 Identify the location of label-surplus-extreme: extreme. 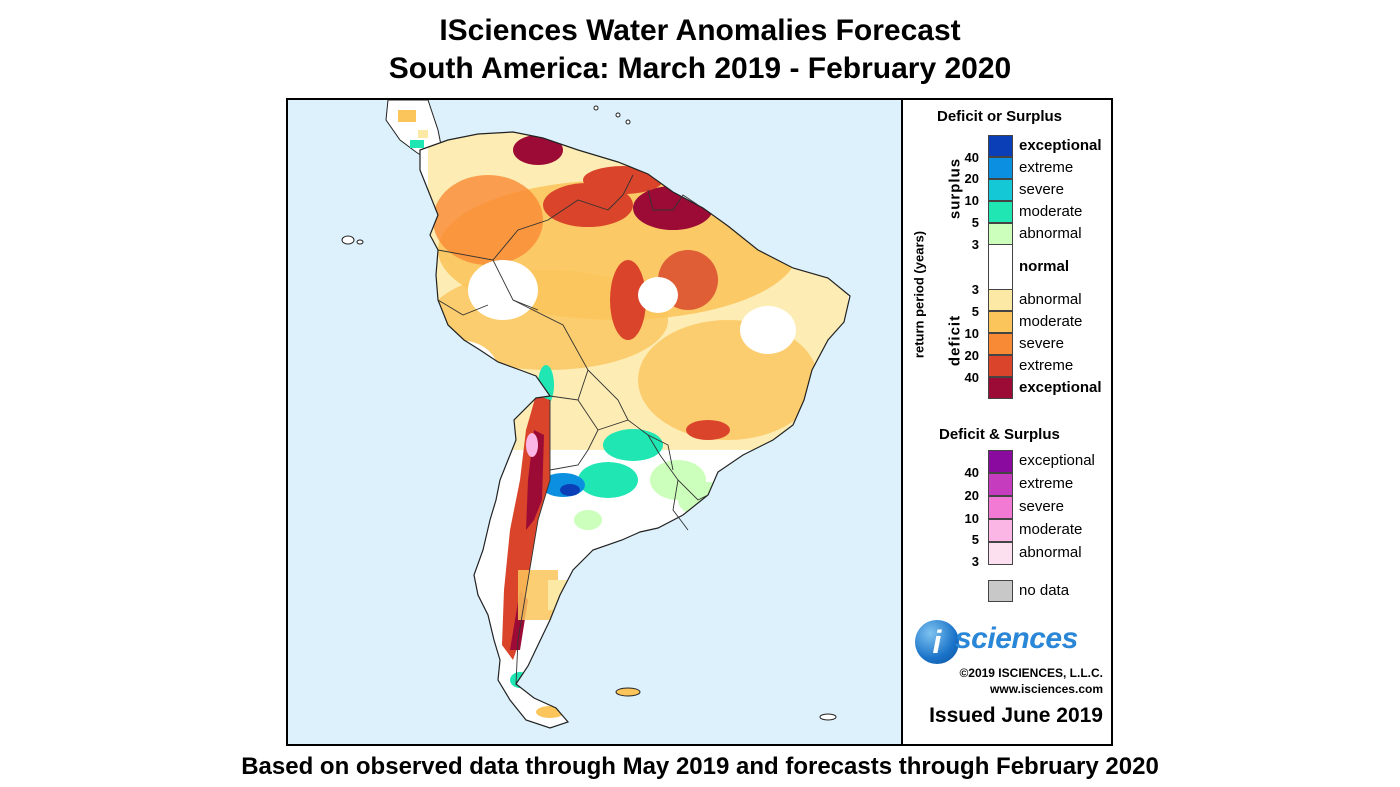
(1046, 167).